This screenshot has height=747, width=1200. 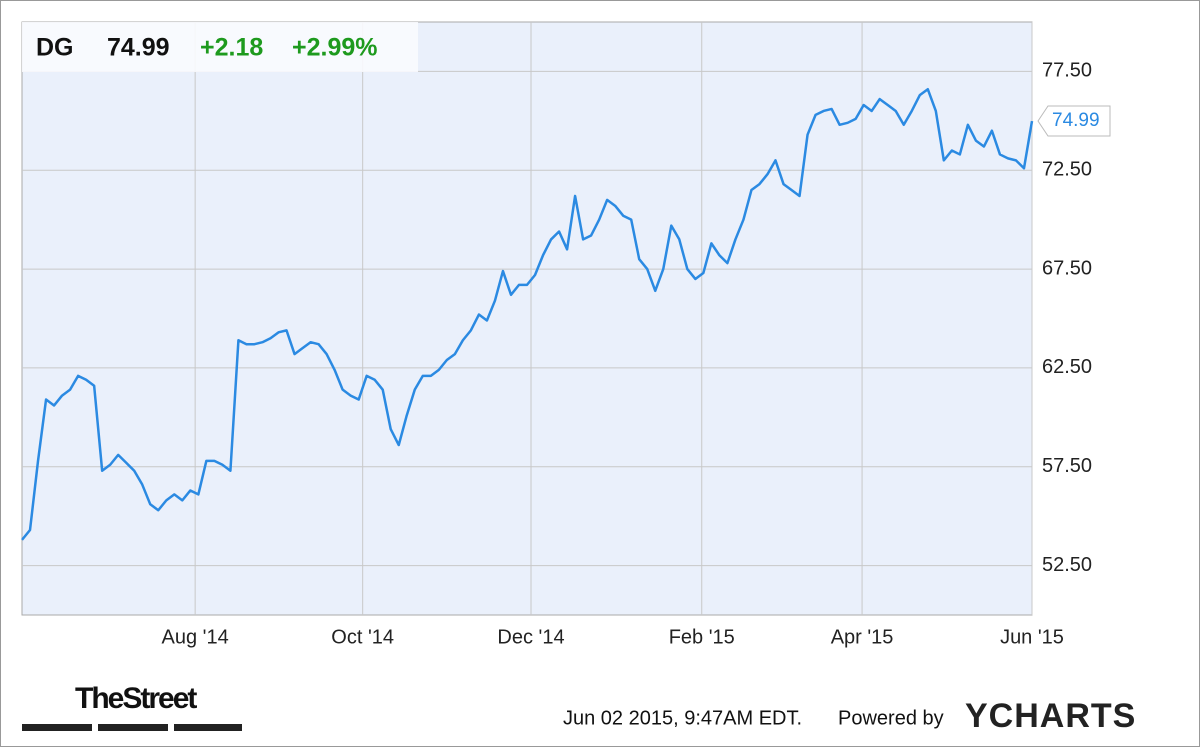 What do you see at coordinates (682, 718) in the screenshot?
I see `timestamp: Jun 02 2015, 9:47AM EDT.` at bounding box center [682, 718].